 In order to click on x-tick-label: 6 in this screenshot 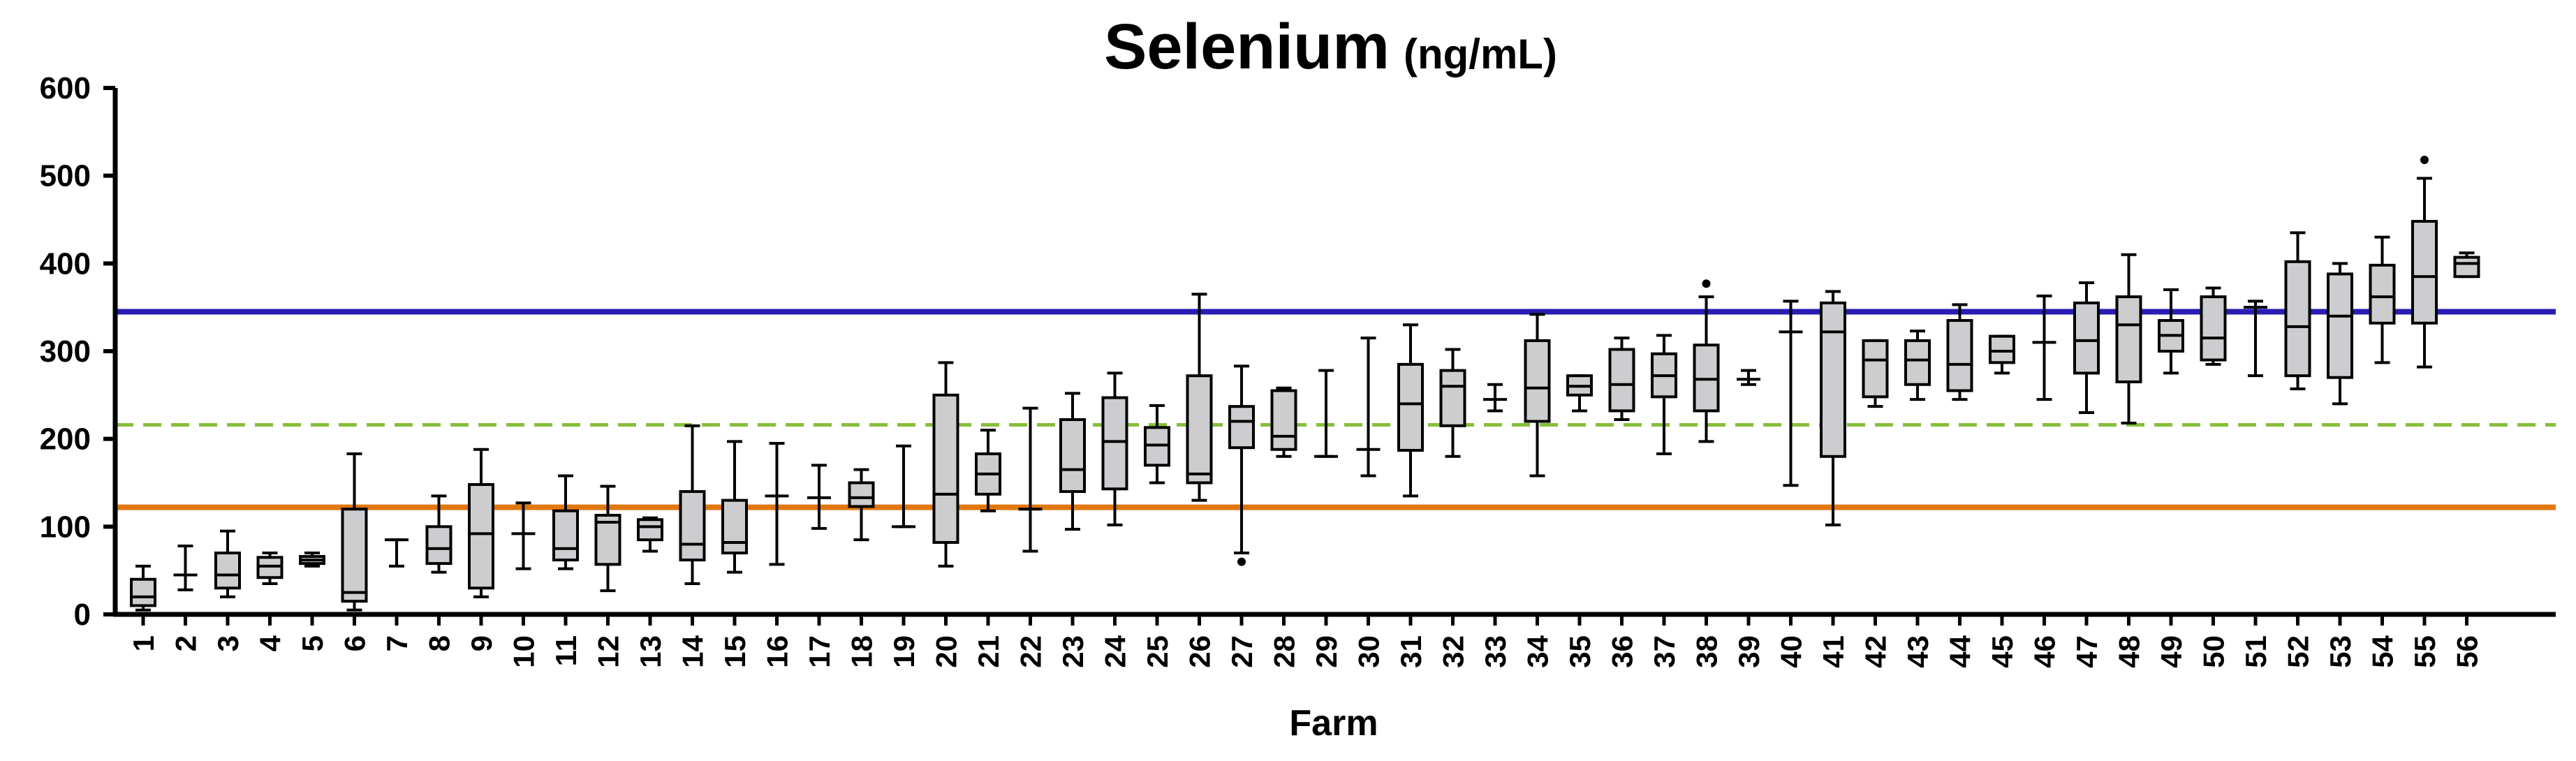, I will do `click(355, 643)`.